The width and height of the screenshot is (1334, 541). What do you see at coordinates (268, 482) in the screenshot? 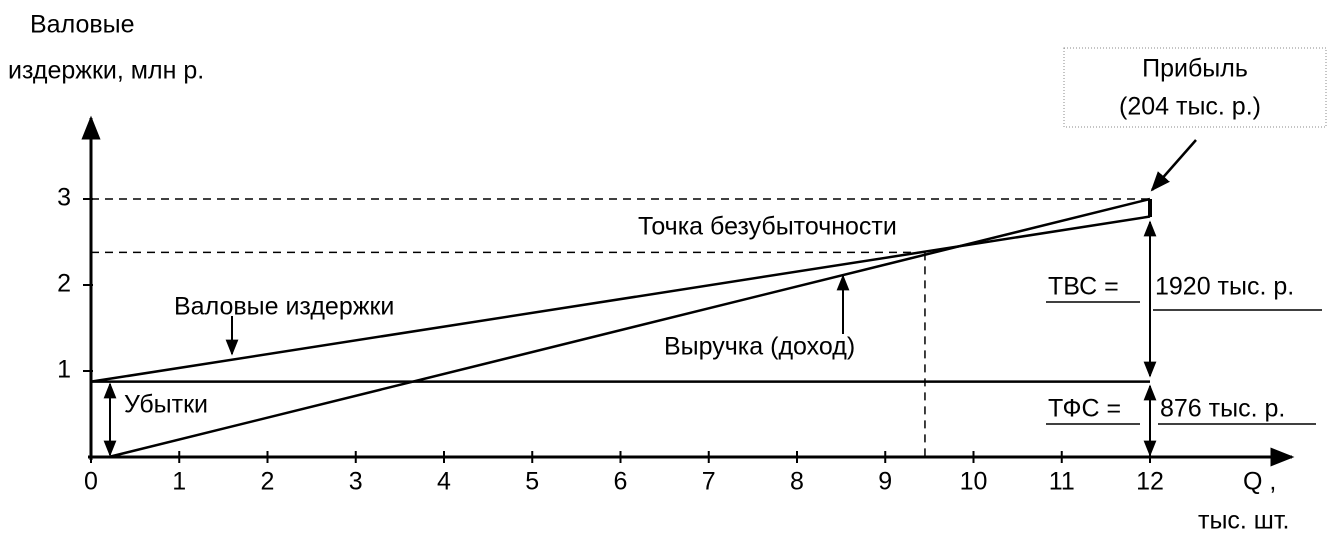
I see `x-tick-label: 2` at bounding box center [268, 482].